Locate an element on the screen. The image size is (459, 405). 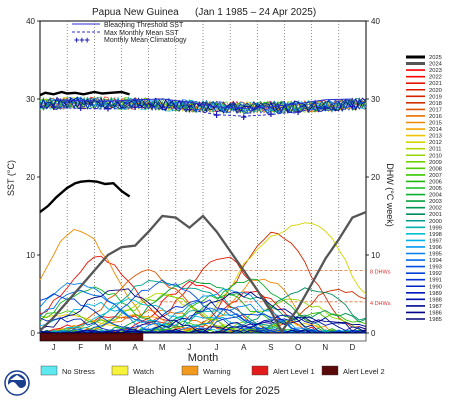
year-legend-label: 1992 is located at coordinates (435, 274).